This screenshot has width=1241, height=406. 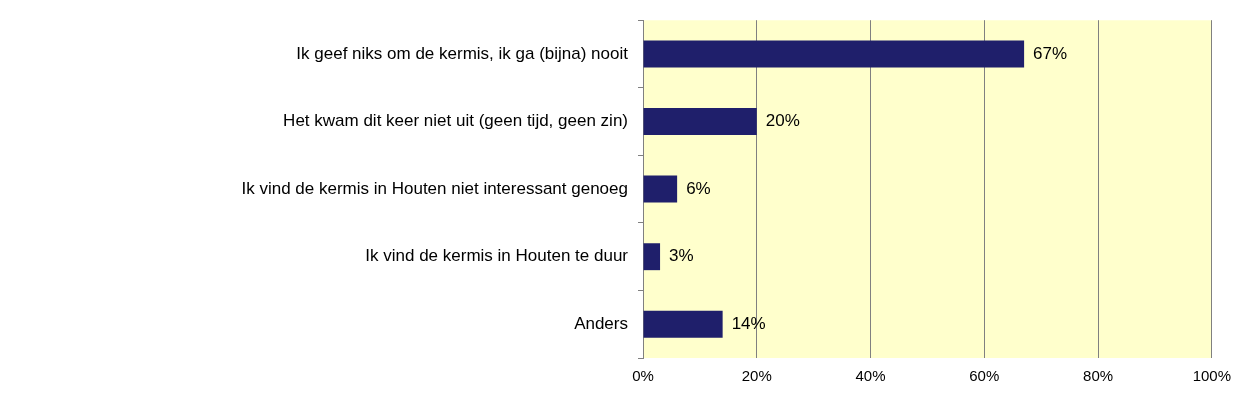 What do you see at coordinates (601, 323) in the screenshot?
I see `y-tick-label: Anders` at bounding box center [601, 323].